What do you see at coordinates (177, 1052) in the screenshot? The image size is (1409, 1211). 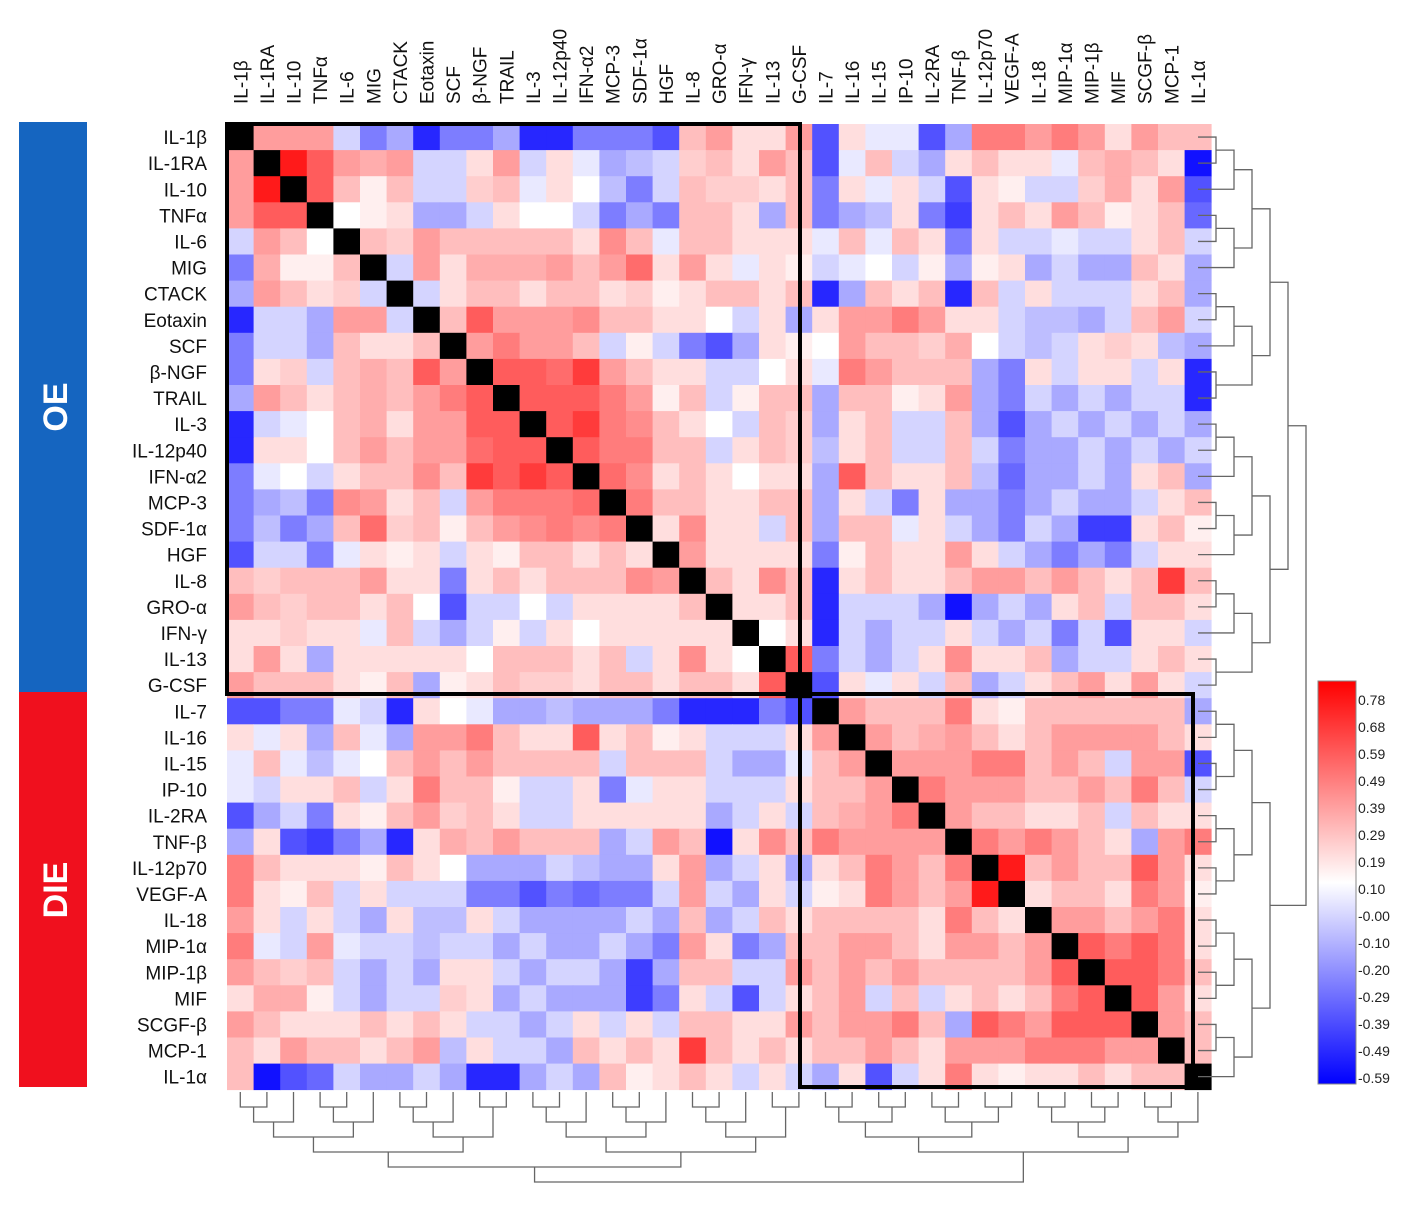 I see `row-label: MCP-1` at bounding box center [177, 1052].